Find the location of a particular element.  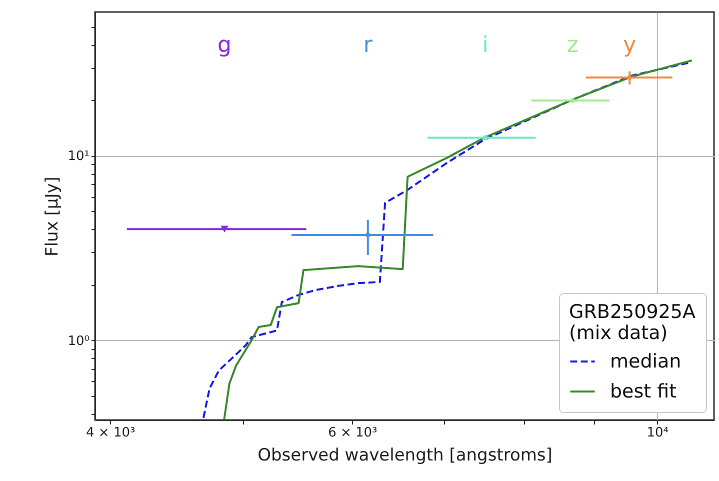

text: i is located at coordinates (485, 45).